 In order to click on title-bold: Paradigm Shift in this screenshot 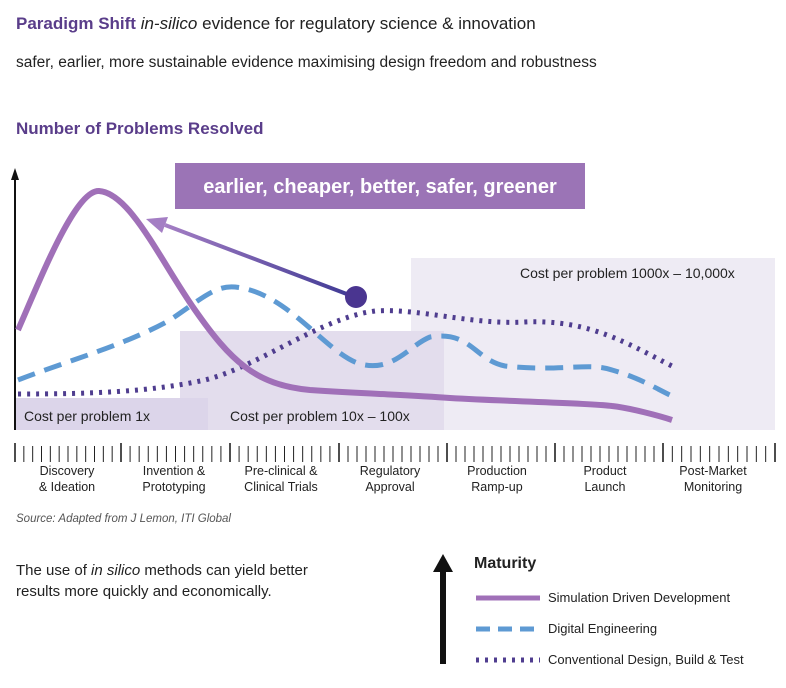, I will do `click(76, 23)`.